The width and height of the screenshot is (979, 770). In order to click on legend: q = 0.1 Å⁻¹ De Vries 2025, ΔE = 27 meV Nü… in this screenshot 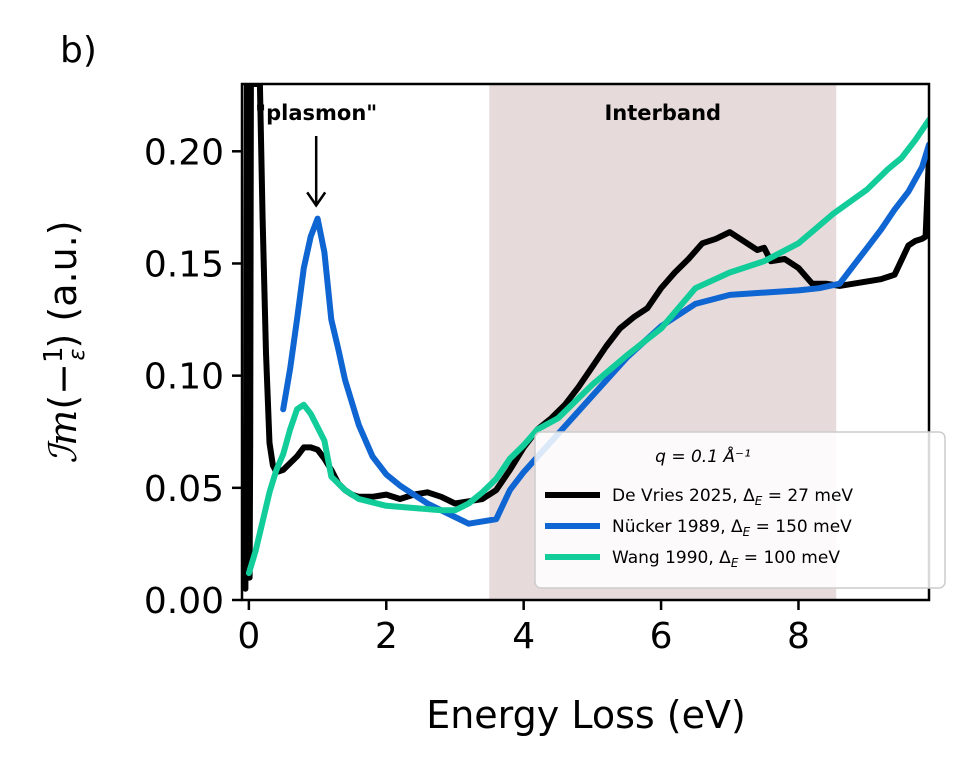, I will do `click(740, 510)`.